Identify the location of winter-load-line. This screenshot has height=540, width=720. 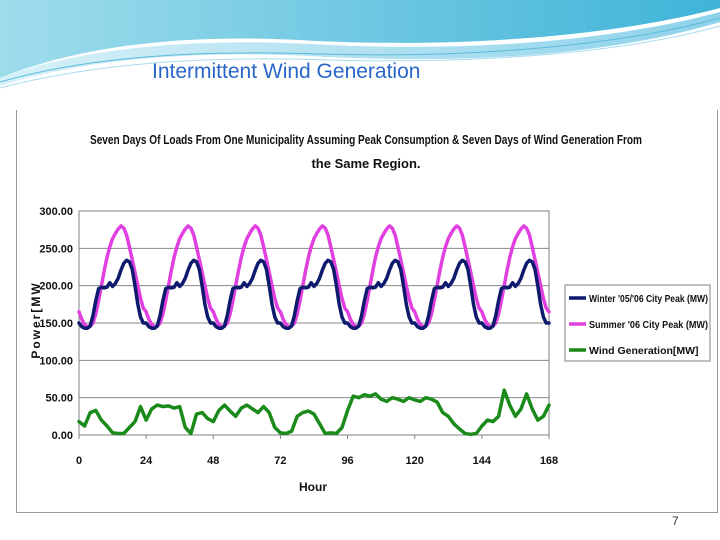
(314, 294).